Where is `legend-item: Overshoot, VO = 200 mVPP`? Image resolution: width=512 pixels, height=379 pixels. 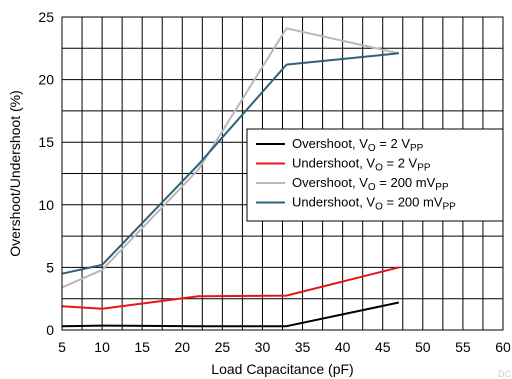
legend-item: Overshoot, VO = 200 mVPP is located at coordinates (352, 184).